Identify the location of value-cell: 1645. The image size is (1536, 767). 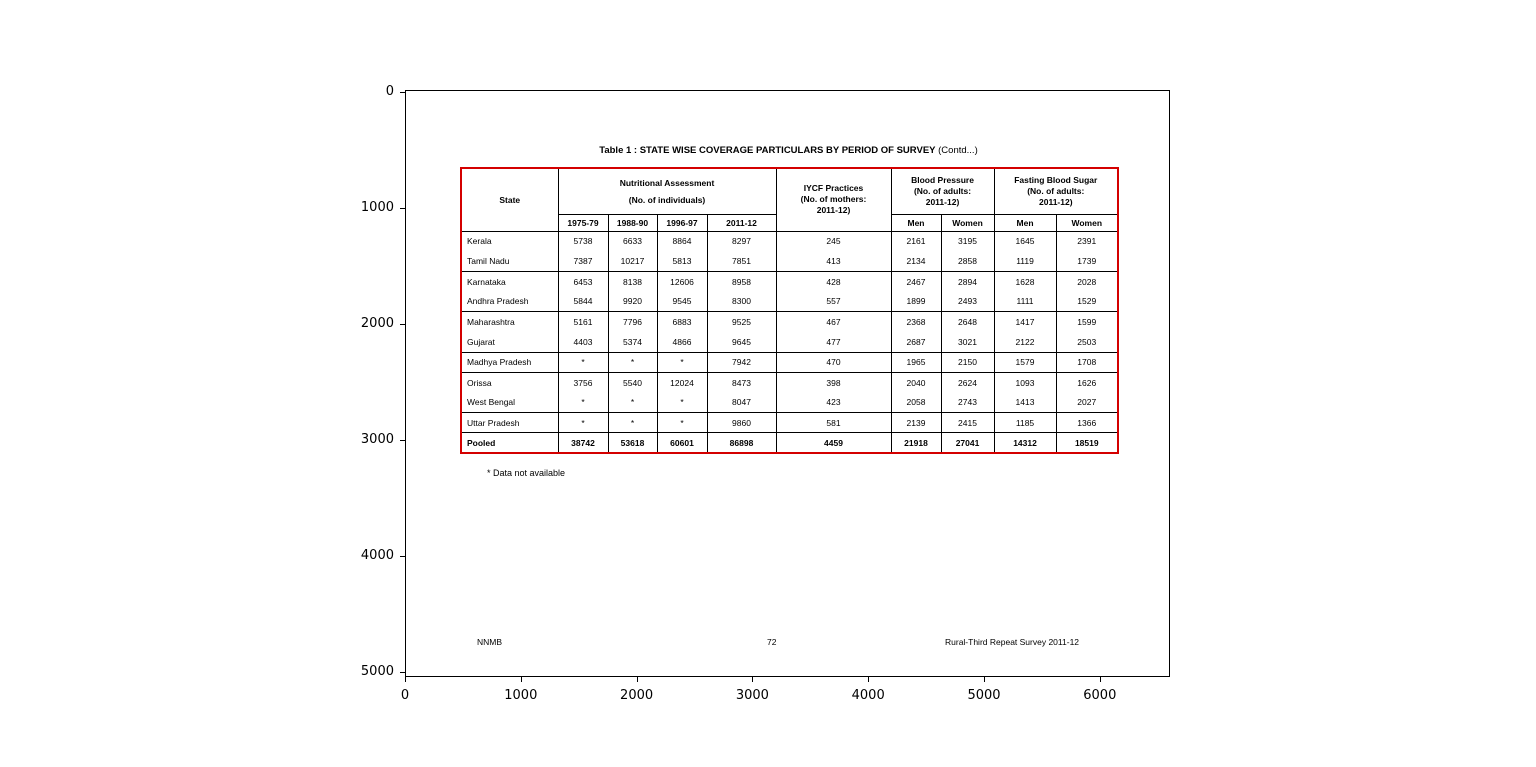
(1025, 241).